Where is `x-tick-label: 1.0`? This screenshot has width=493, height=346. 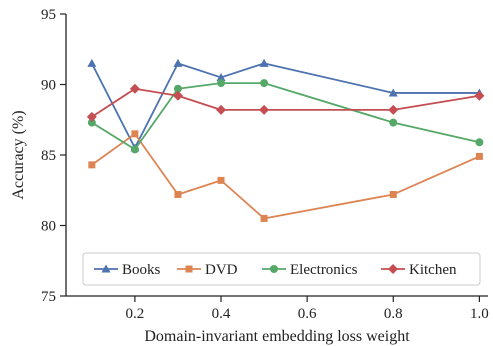
x-tick-label: 1.0 is located at coordinates (479, 314).